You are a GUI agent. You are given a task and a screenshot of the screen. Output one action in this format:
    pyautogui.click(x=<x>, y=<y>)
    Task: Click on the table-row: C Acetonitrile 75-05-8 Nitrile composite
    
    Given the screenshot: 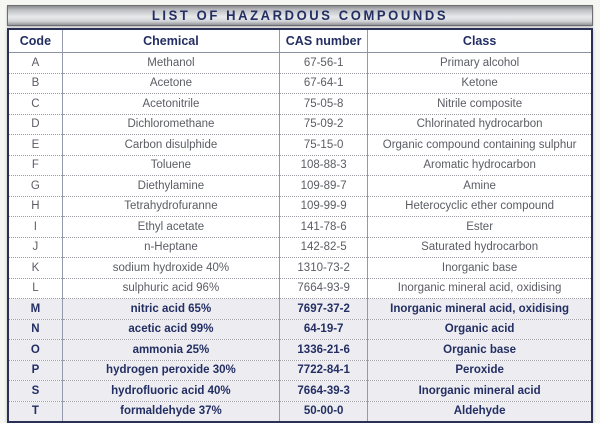 What is the action you would take?
    pyautogui.click(x=300, y=104)
    